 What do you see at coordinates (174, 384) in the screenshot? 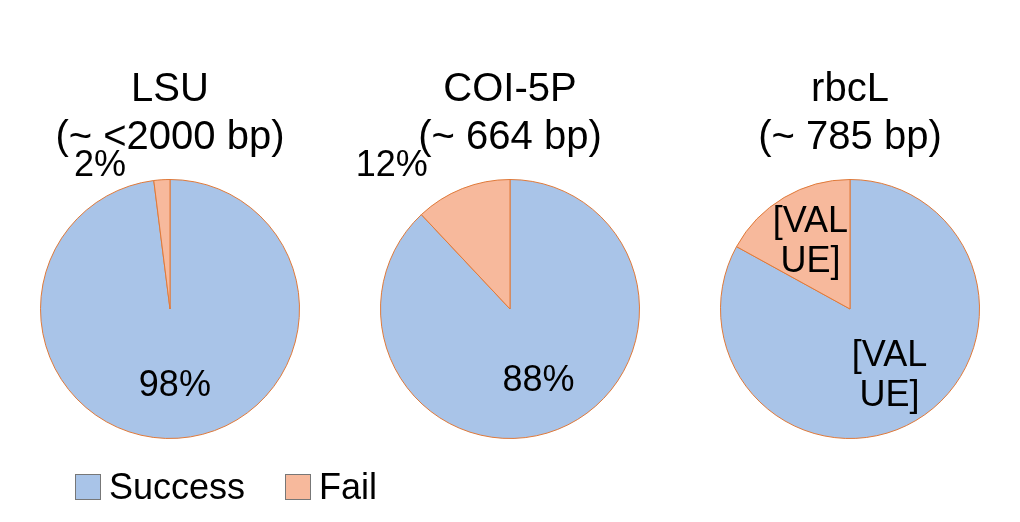
I see `data-label: 98%` at bounding box center [174, 384].